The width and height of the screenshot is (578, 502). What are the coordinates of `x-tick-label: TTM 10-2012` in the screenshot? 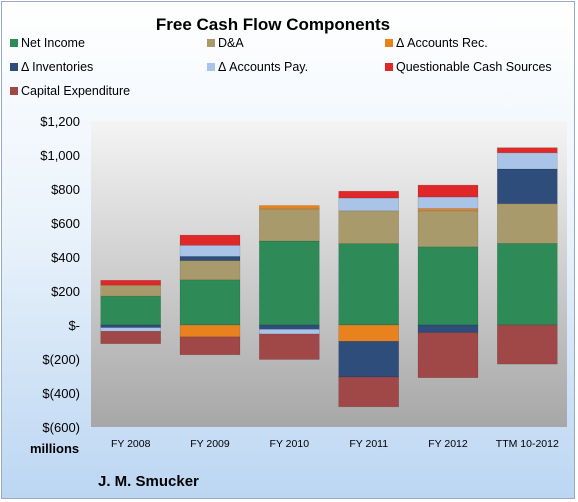 It's located at (527, 444).